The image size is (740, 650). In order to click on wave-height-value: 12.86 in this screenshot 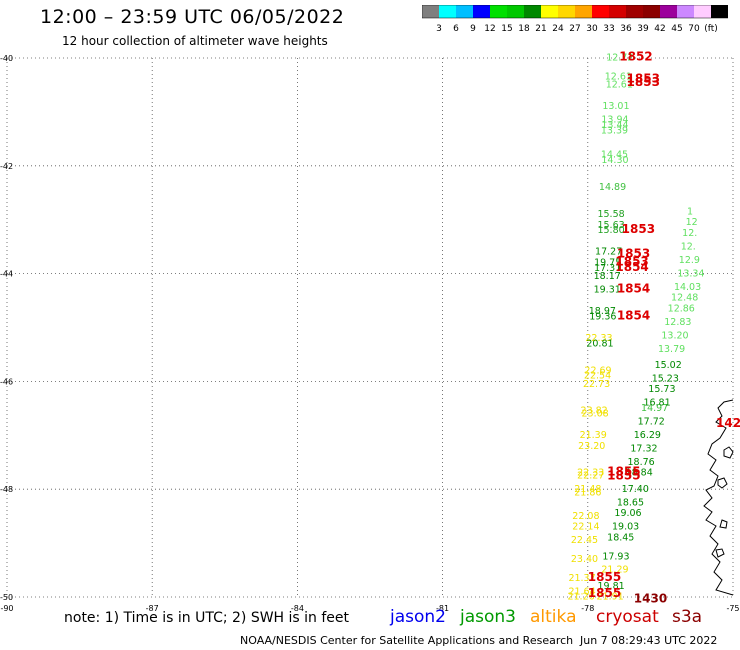, I will do `click(681, 308)`.